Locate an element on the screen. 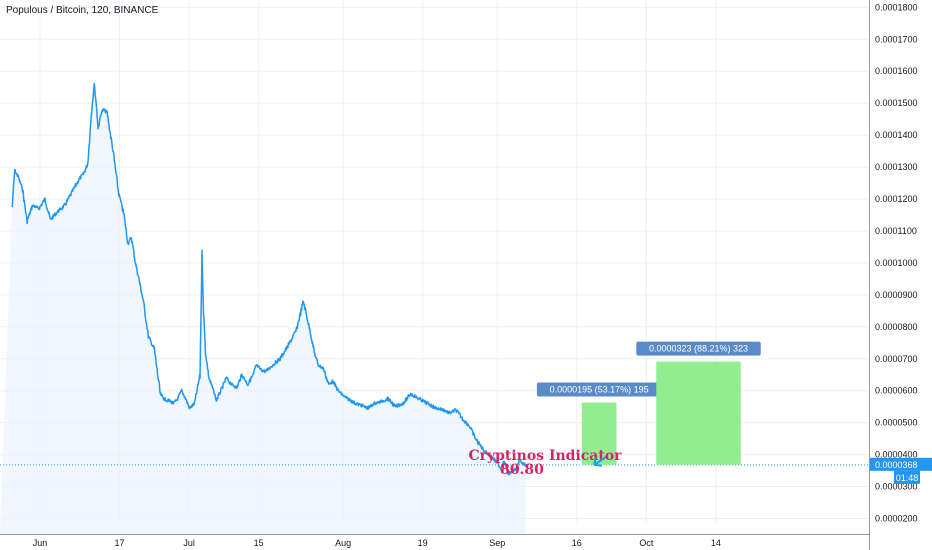  x-tick-label: 17 is located at coordinates (120, 543).